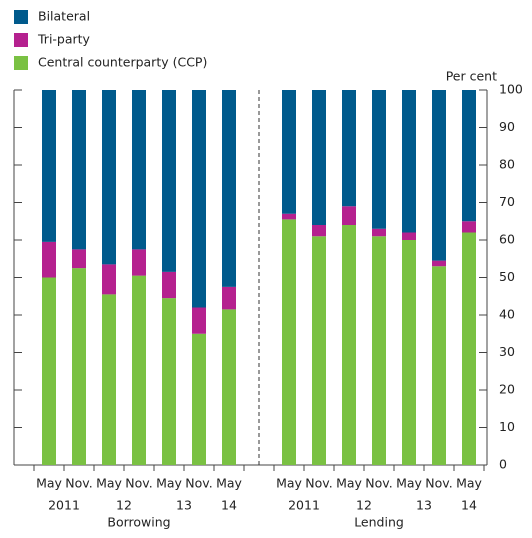  Describe the element at coordinates (471, 76) in the screenshot. I see `y-axis-label: Per cent` at that location.